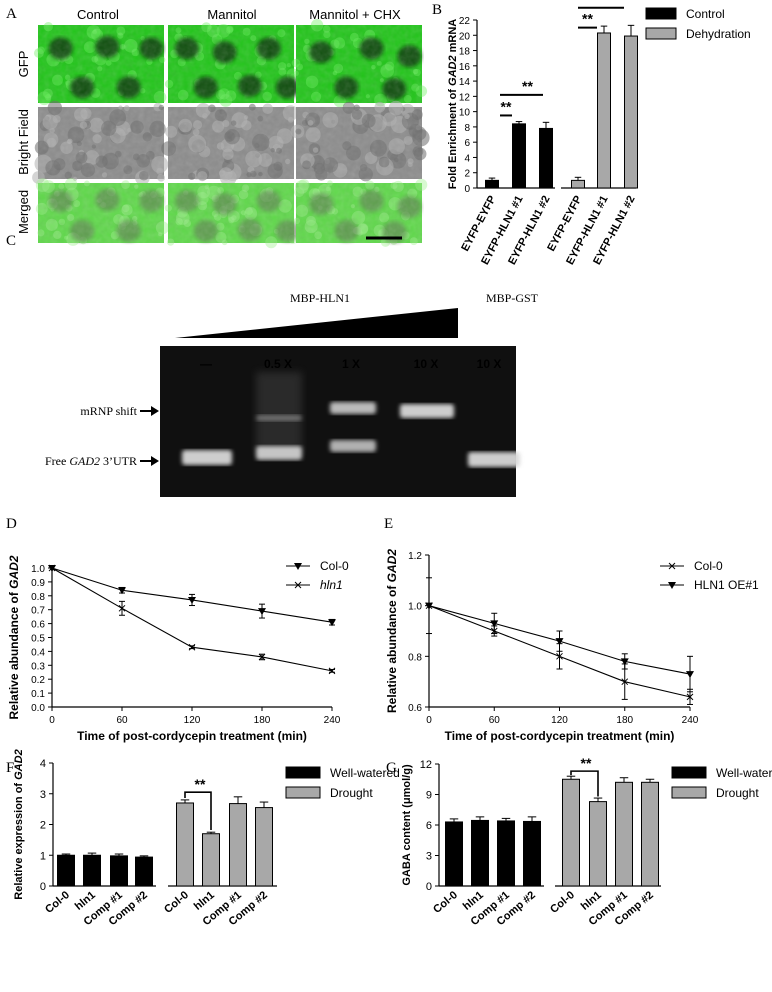  Describe the element at coordinates (19, 824) in the screenshot. I see `y-axis-label: Relative expression of GAD2` at that location.